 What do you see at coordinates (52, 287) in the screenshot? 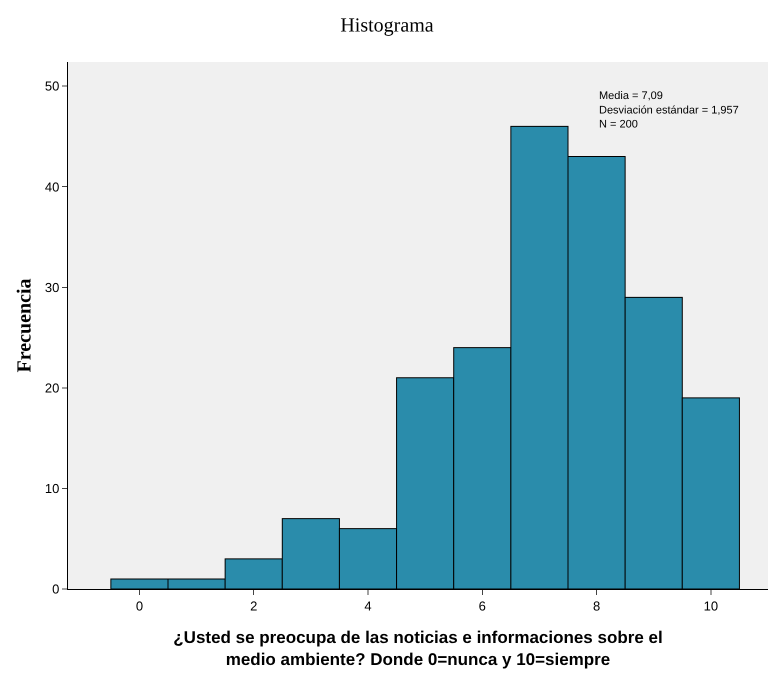
I see `y-tick-label: 30` at bounding box center [52, 287].